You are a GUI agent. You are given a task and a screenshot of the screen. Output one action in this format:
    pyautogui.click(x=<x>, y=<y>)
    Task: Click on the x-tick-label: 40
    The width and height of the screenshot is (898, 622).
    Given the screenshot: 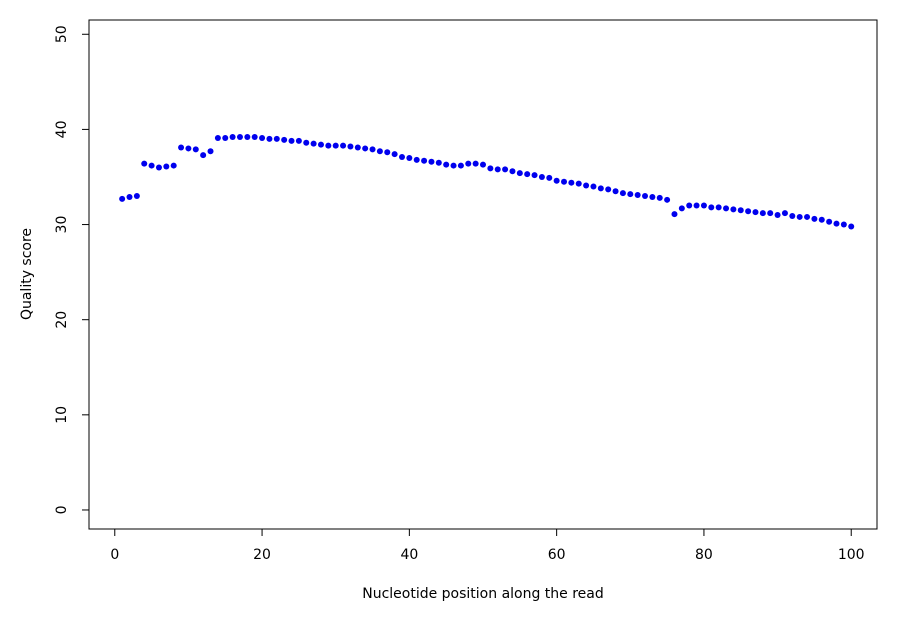 What is the action you would take?
    pyautogui.click(x=409, y=555)
    